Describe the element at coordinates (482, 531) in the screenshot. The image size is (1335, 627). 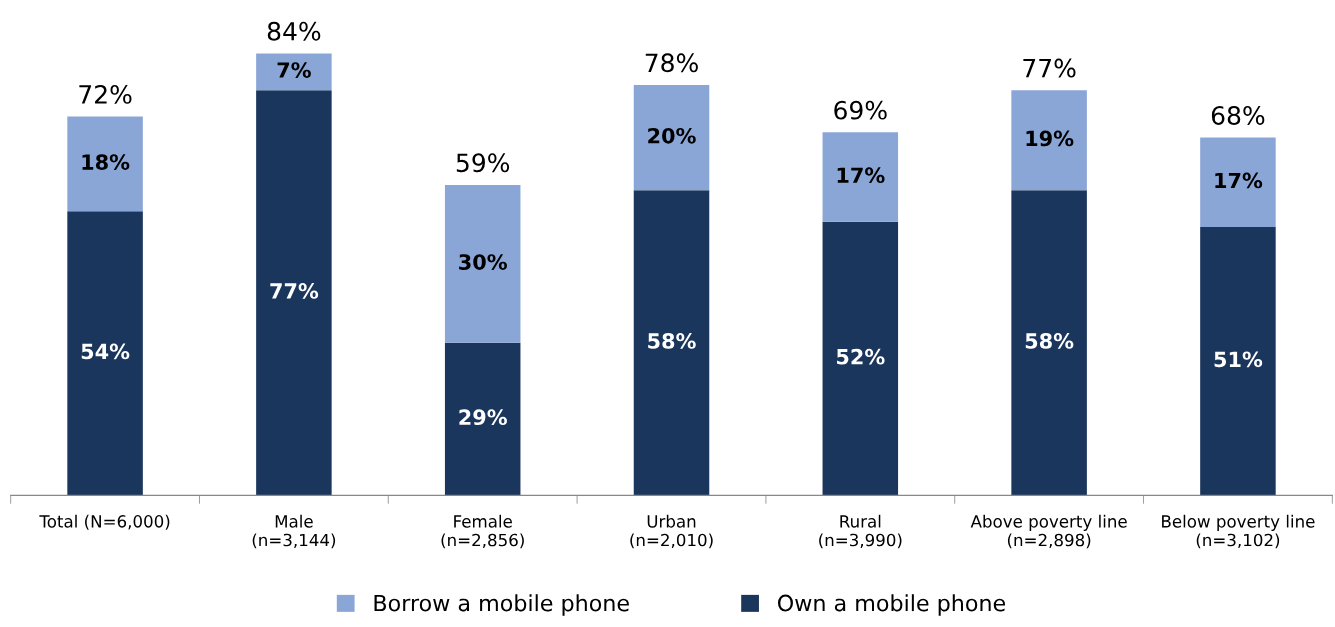
I see `x-tick-label: Female (n=2,856)` at that location.